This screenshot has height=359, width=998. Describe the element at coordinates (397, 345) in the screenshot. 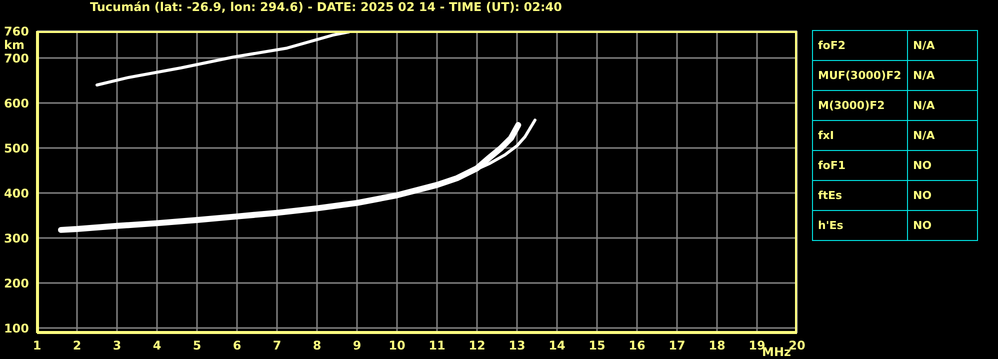

I see `x-tick-label: 10` at that location.